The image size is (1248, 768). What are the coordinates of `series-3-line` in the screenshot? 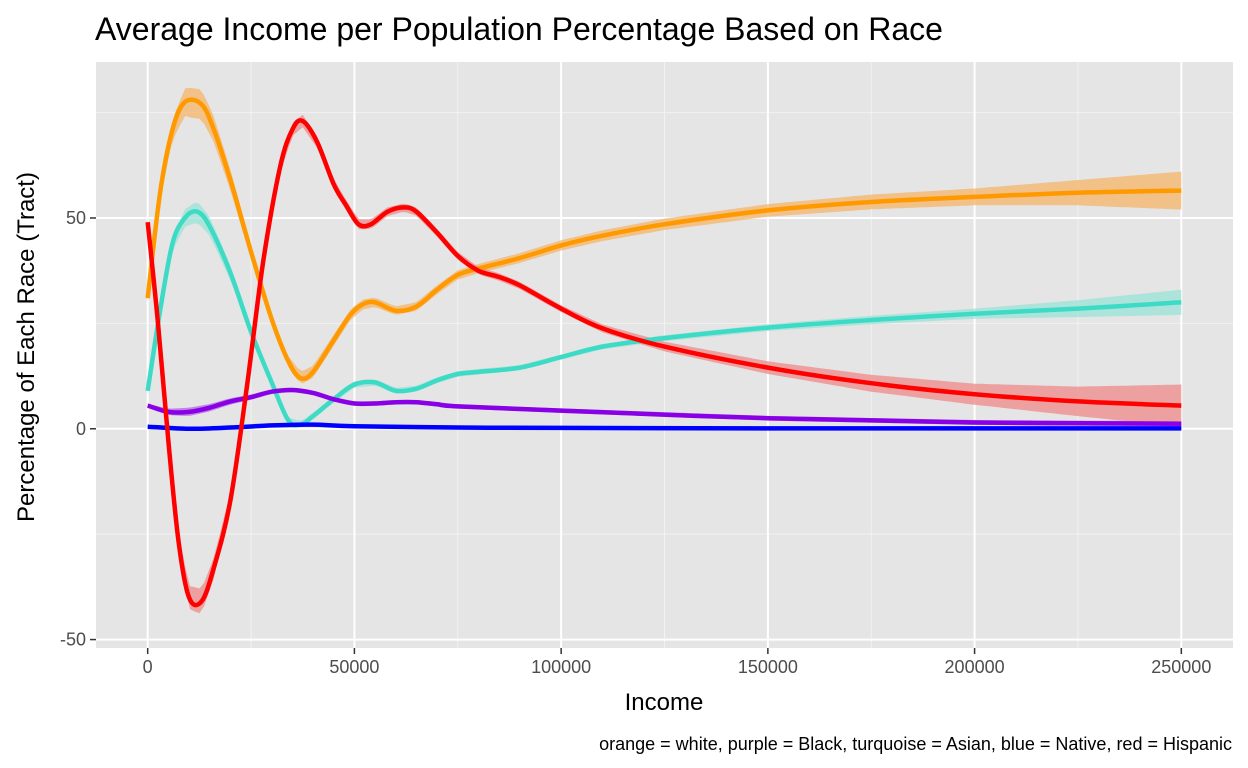 It's located at (664, 427).